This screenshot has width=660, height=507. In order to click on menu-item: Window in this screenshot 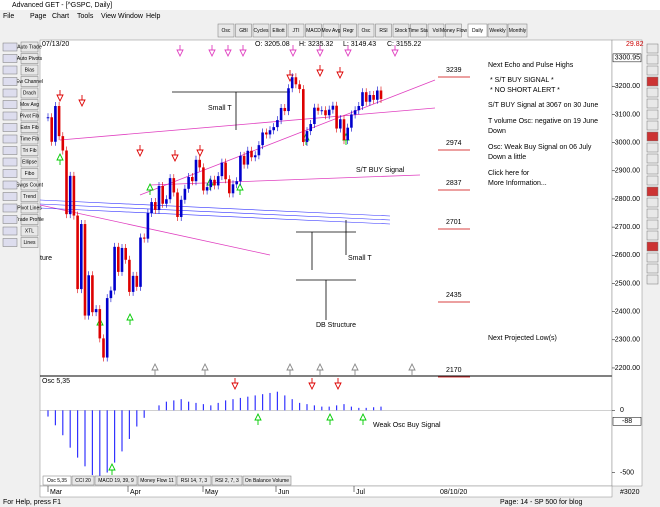, I will do `click(131, 16)`.